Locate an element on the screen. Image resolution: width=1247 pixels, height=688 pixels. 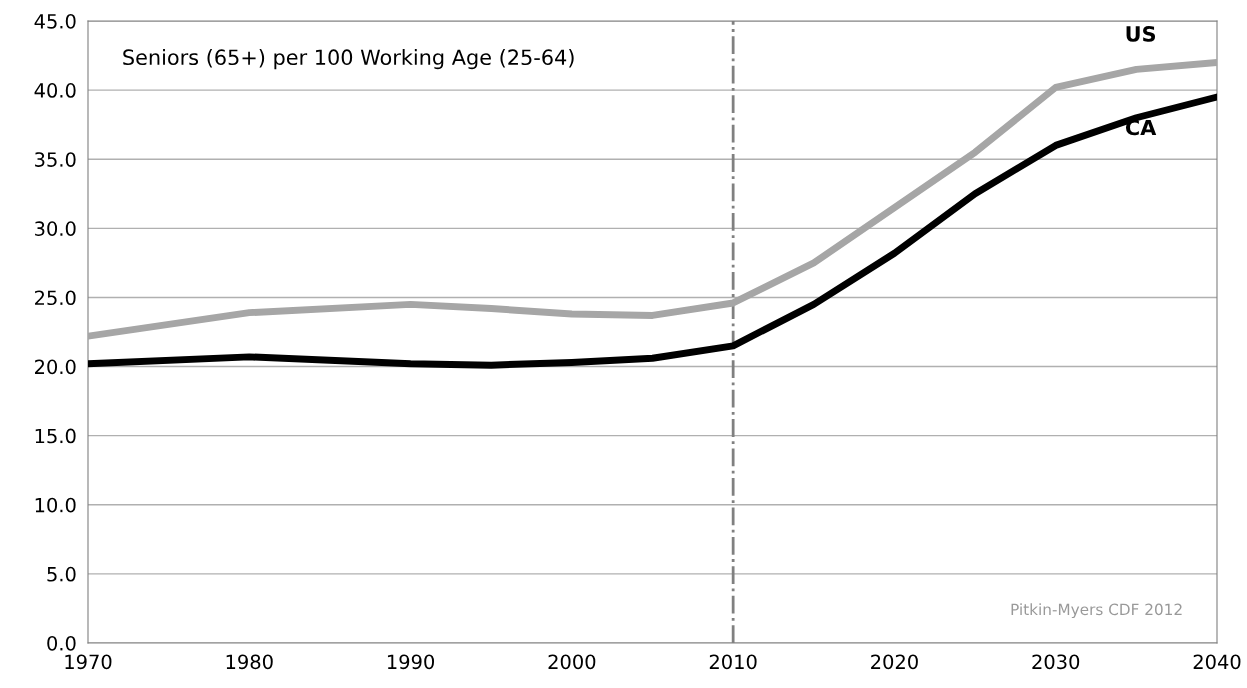
x-tick-label: 1990 is located at coordinates (411, 662).